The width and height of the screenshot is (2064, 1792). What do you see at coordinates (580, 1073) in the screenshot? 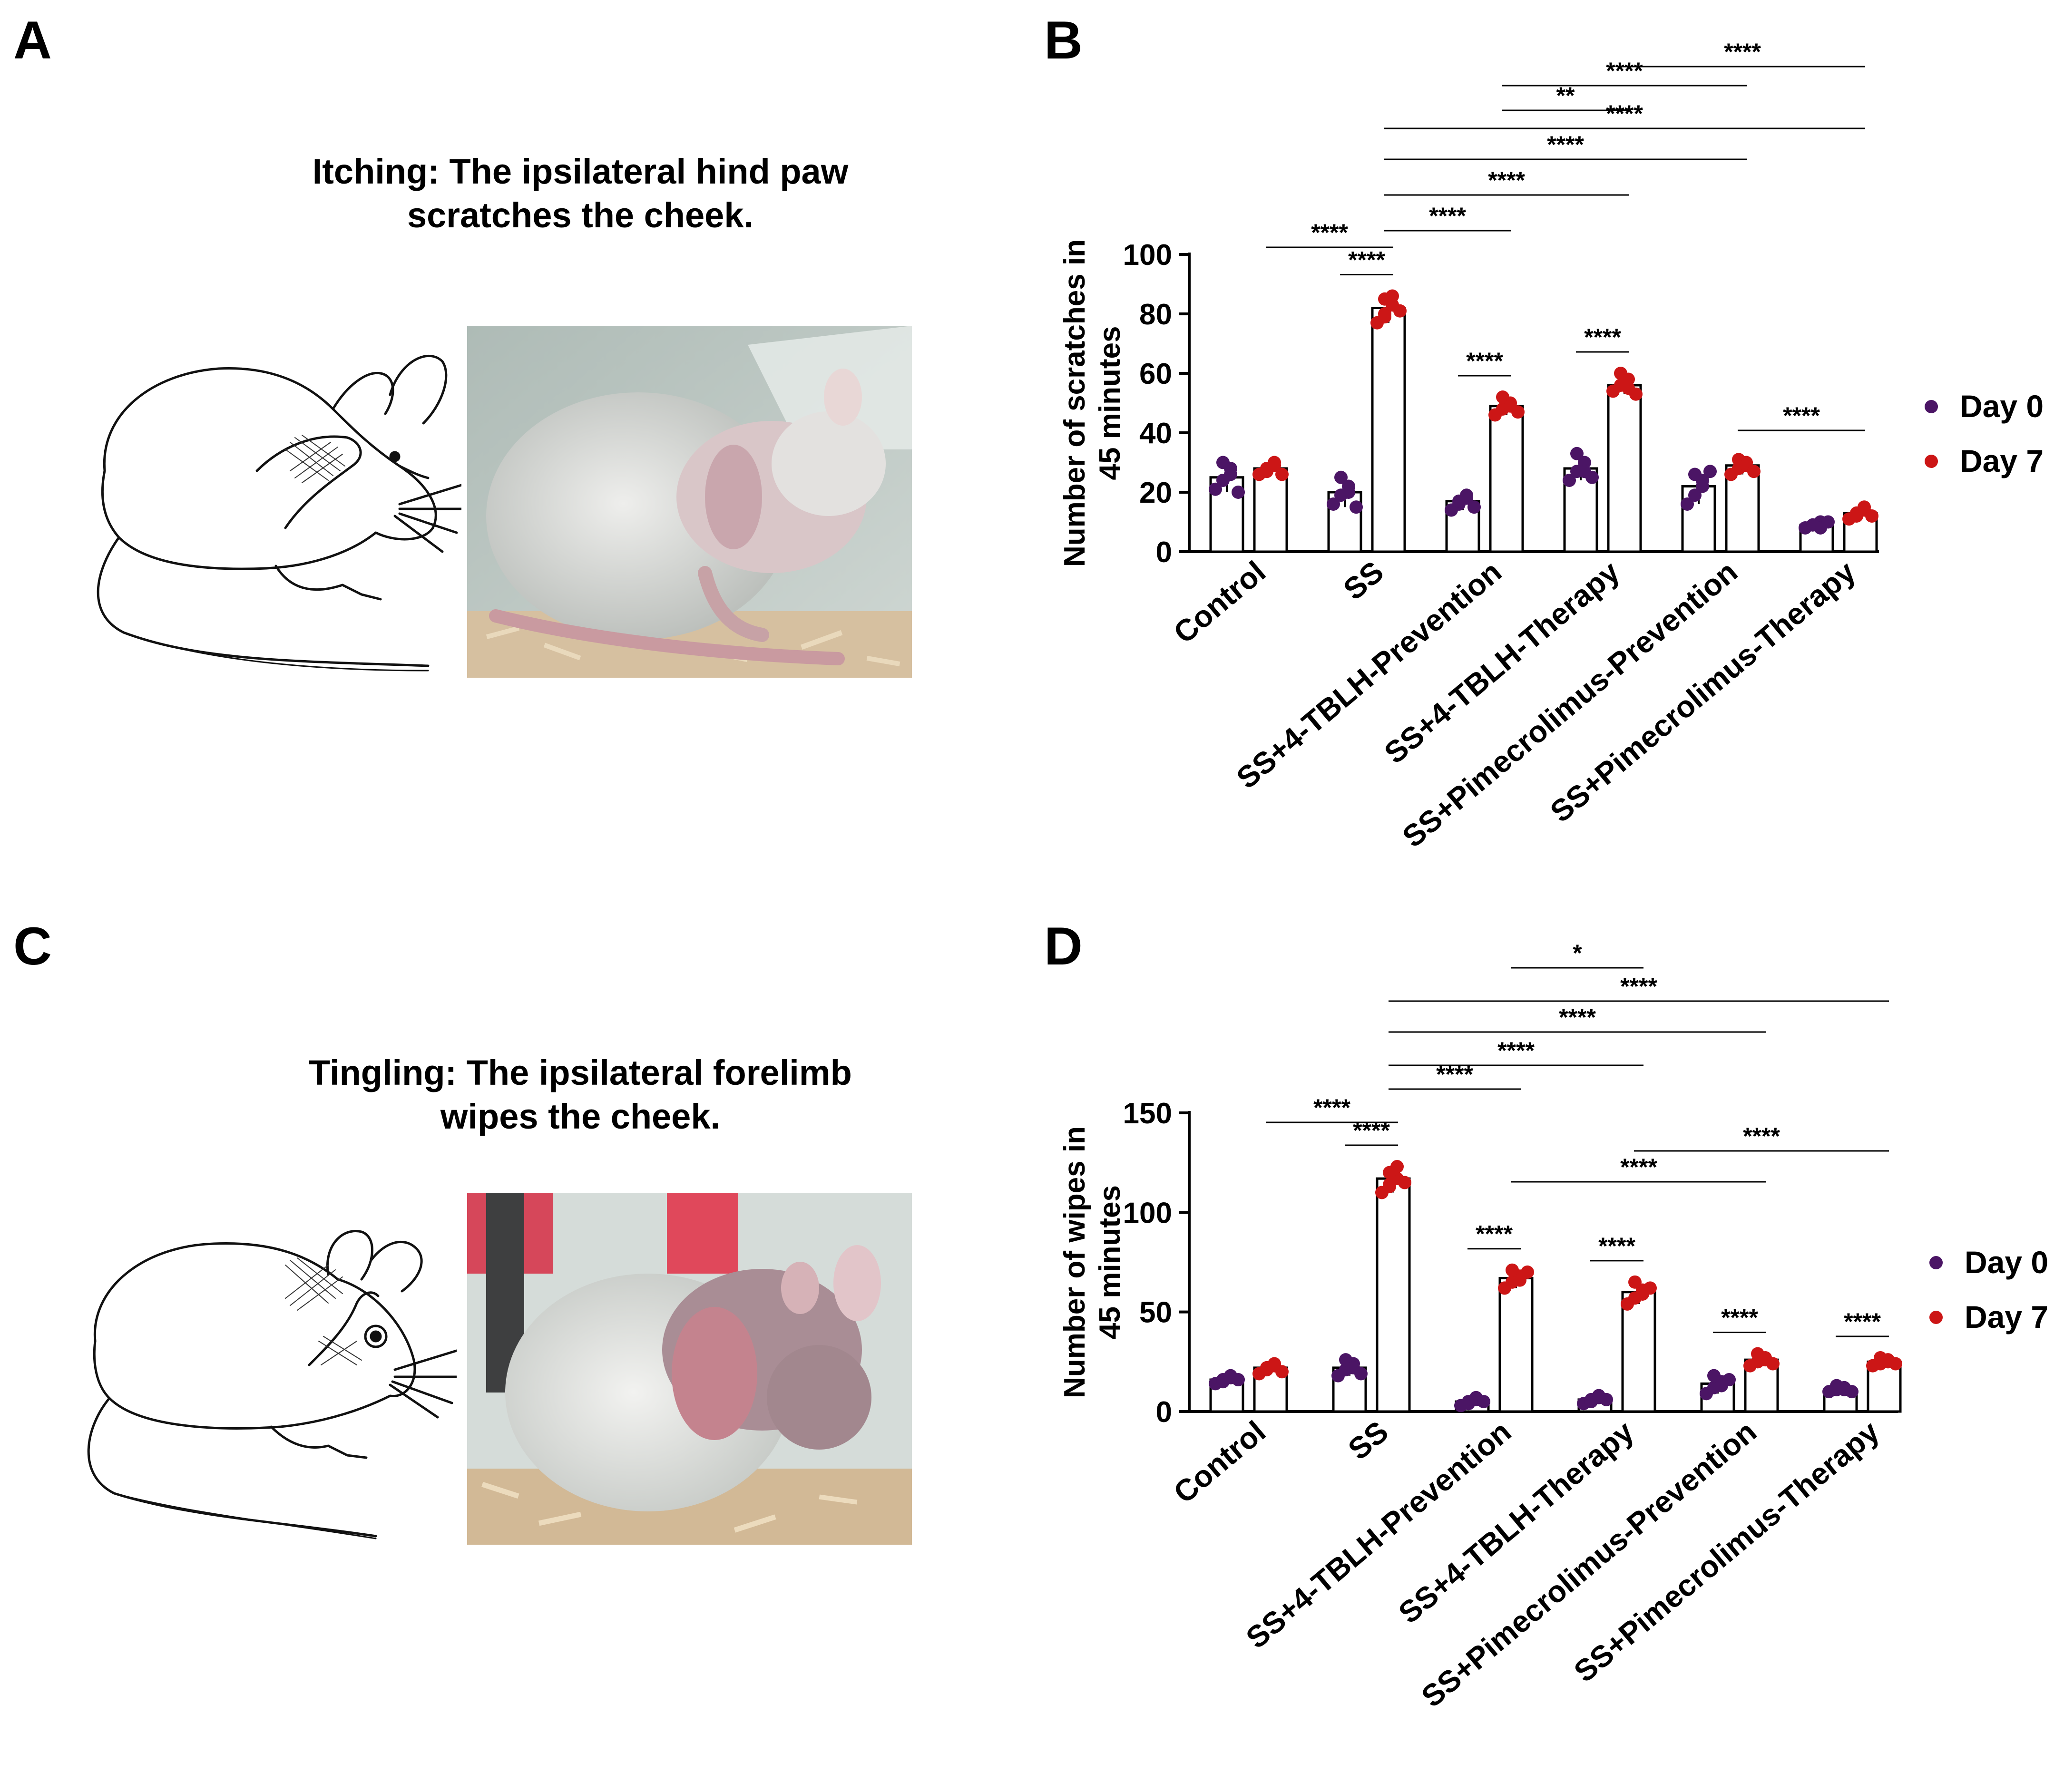
I see `panel-c-caption-line1: Tingling: The ipsilateral forelimb` at bounding box center [580, 1073].